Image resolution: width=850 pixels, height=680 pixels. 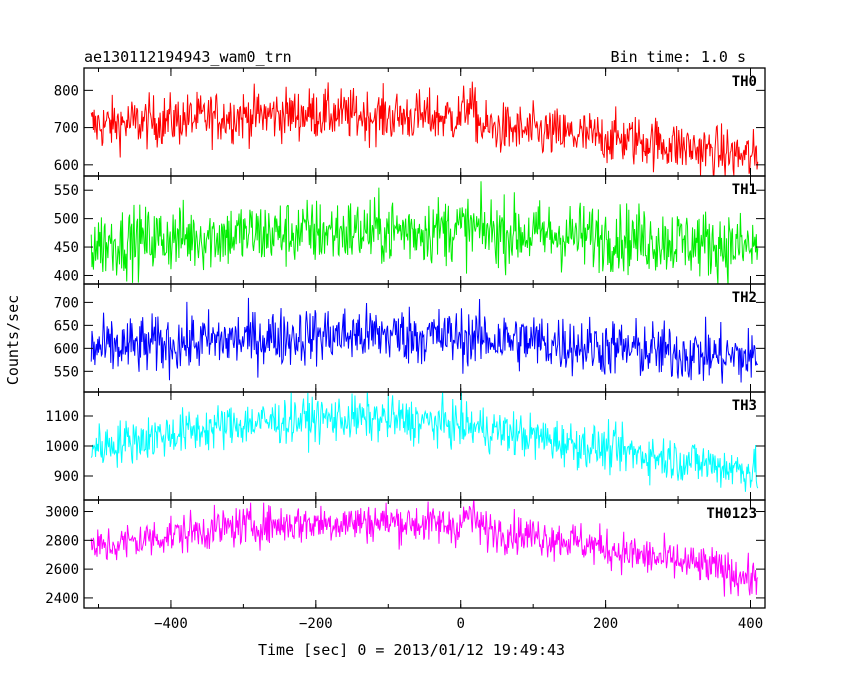 I want to click on panel-th2: 550 600 650 700 TH2, so click(x=410, y=338).